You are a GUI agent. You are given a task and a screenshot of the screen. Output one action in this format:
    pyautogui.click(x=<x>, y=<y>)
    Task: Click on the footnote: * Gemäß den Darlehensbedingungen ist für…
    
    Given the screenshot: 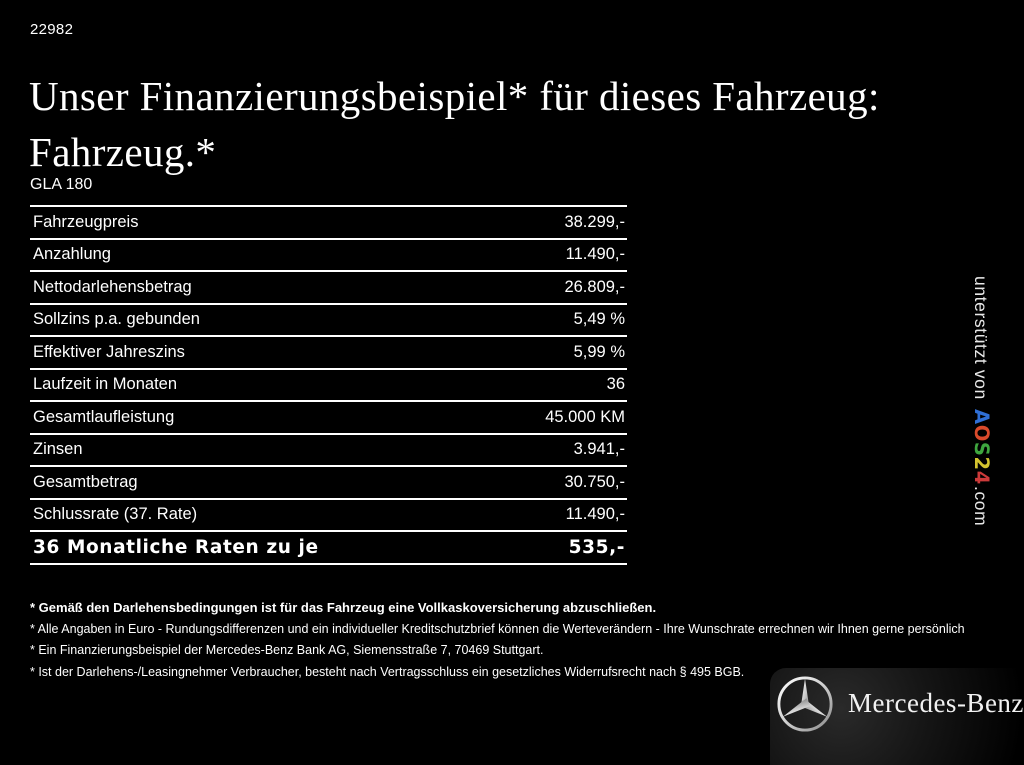 What is the action you would take?
    pyautogui.click(x=343, y=607)
    